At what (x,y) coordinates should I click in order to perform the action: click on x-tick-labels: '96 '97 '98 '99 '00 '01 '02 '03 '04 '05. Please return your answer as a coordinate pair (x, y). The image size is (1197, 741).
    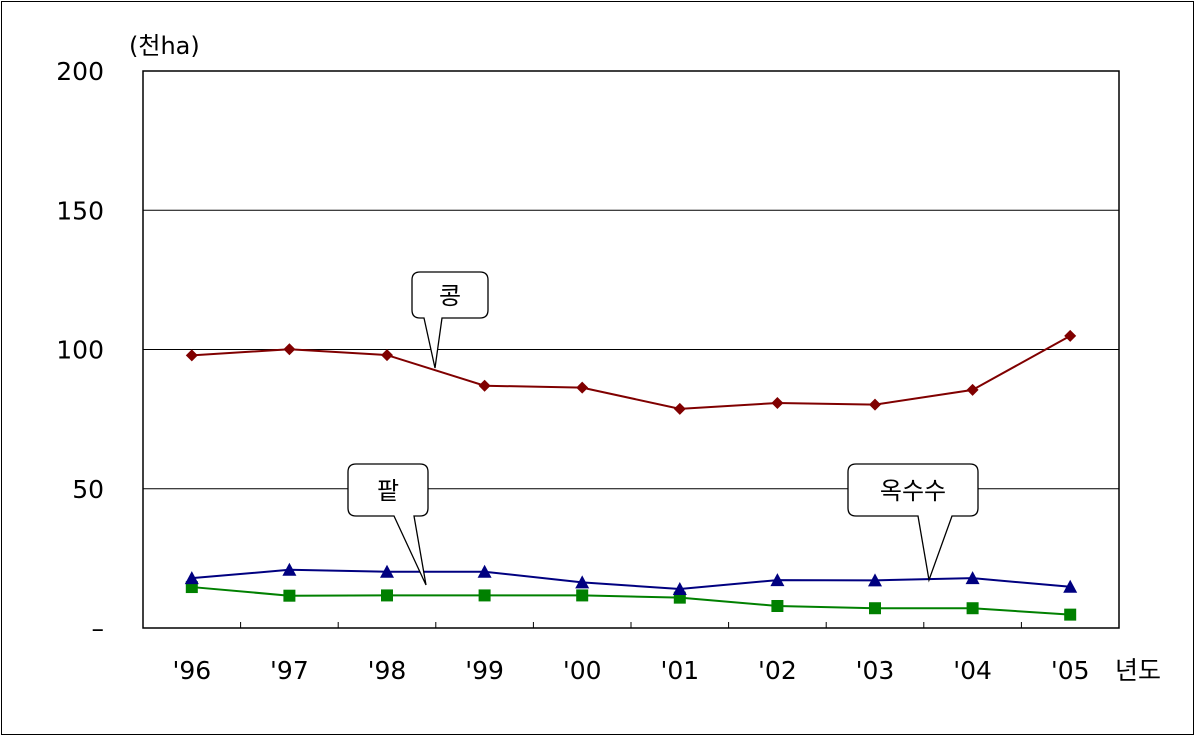
    Looking at the image, I should click on (631, 653).